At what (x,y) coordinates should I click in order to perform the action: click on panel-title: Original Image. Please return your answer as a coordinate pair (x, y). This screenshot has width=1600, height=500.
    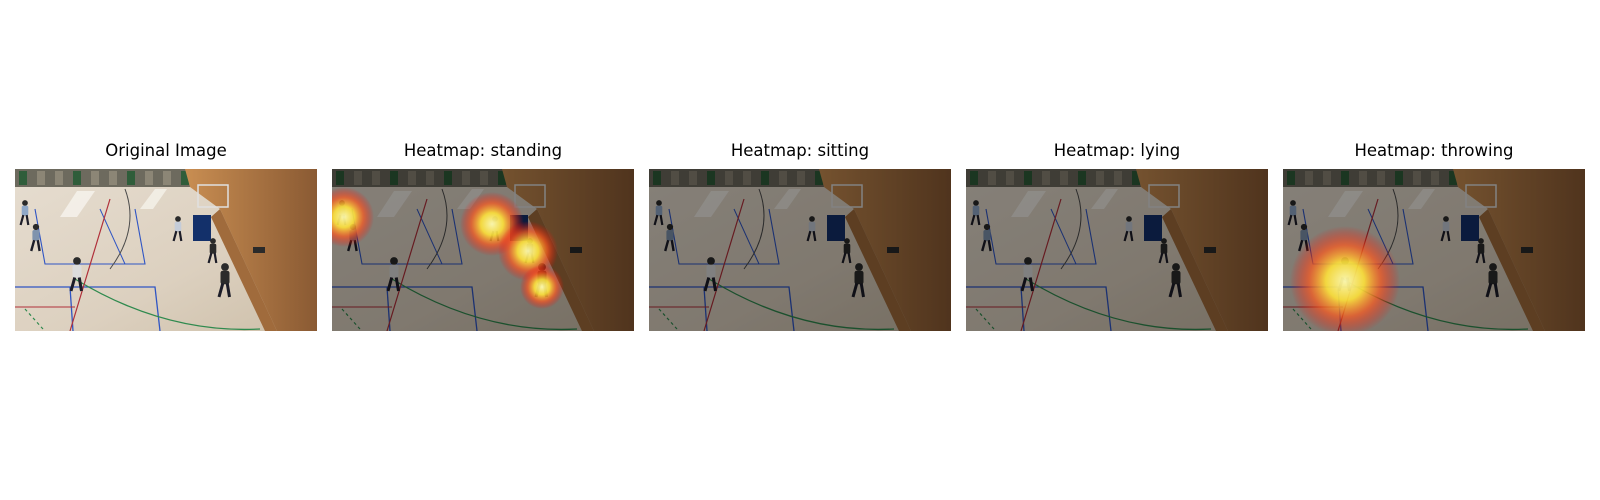
    Looking at the image, I should click on (166, 150).